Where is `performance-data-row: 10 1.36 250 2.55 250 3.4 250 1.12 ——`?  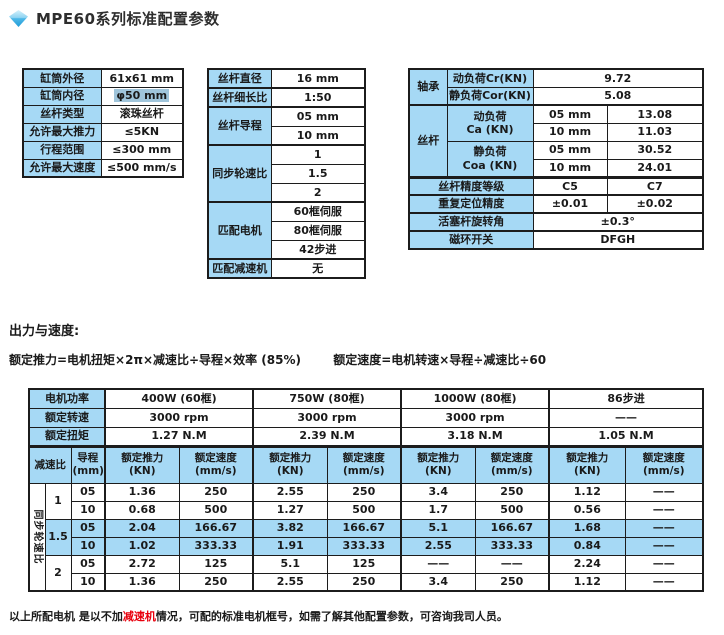 performance-data-row: 10 1.36 250 2.55 250 3.4 250 1.12 —— is located at coordinates (366, 582).